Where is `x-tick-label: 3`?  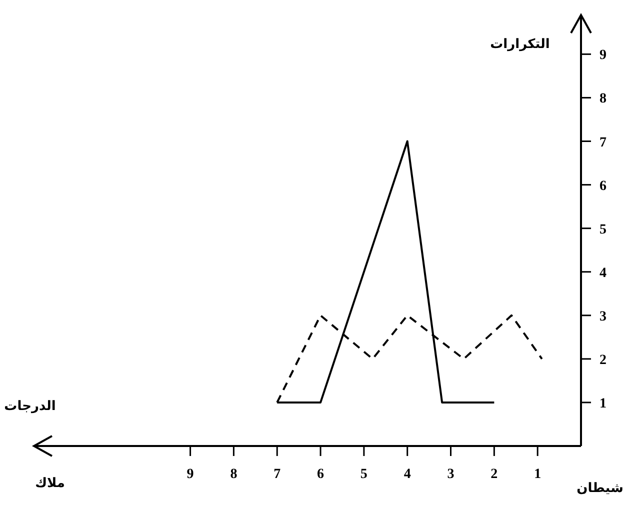 x-tick-label: 3 is located at coordinates (450, 474).